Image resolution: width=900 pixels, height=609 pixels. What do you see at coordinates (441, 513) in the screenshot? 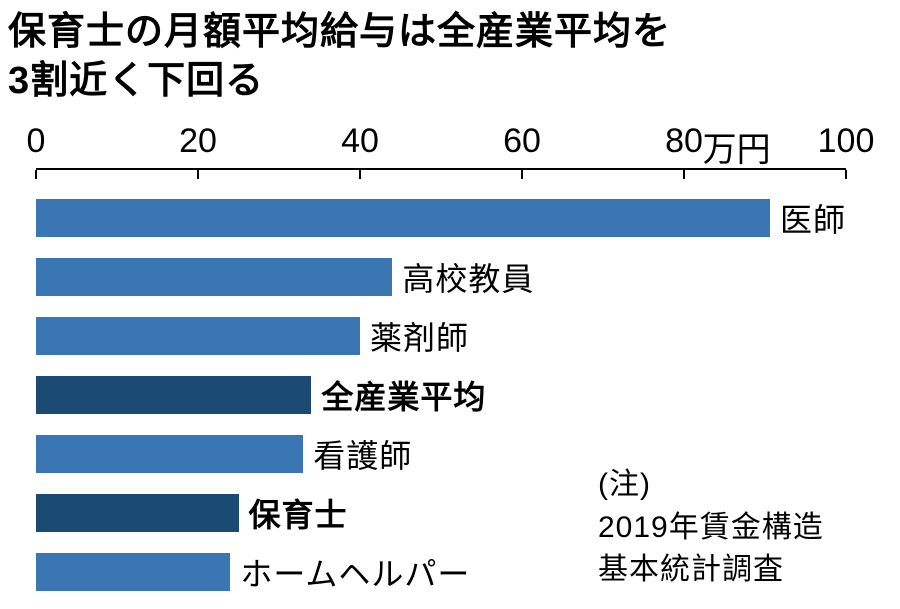
I see `bar-row: 保育士` at bounding box center [441, 513].